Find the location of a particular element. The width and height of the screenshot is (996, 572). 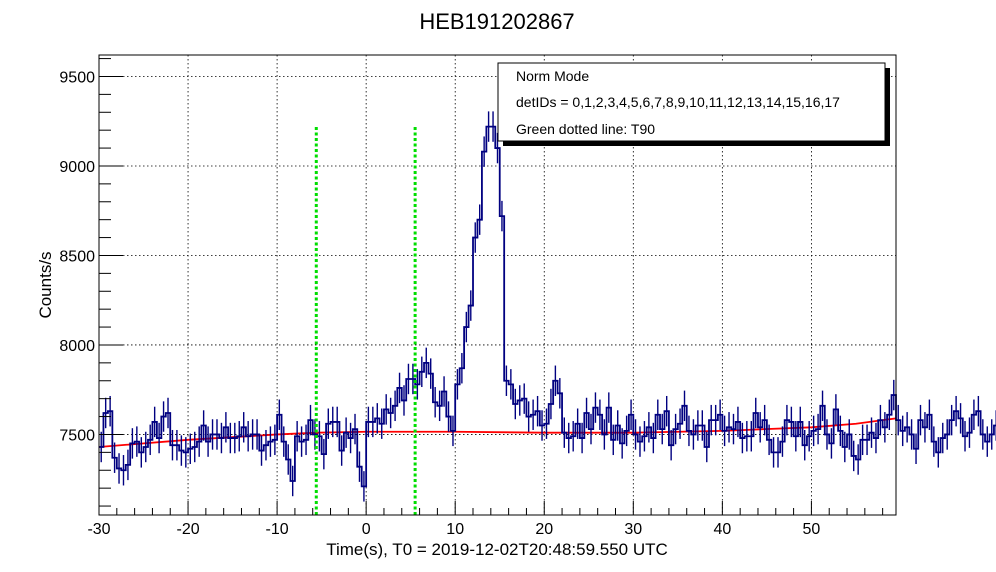

y-tick-label: 9000 is located at coordinates (77, 167).